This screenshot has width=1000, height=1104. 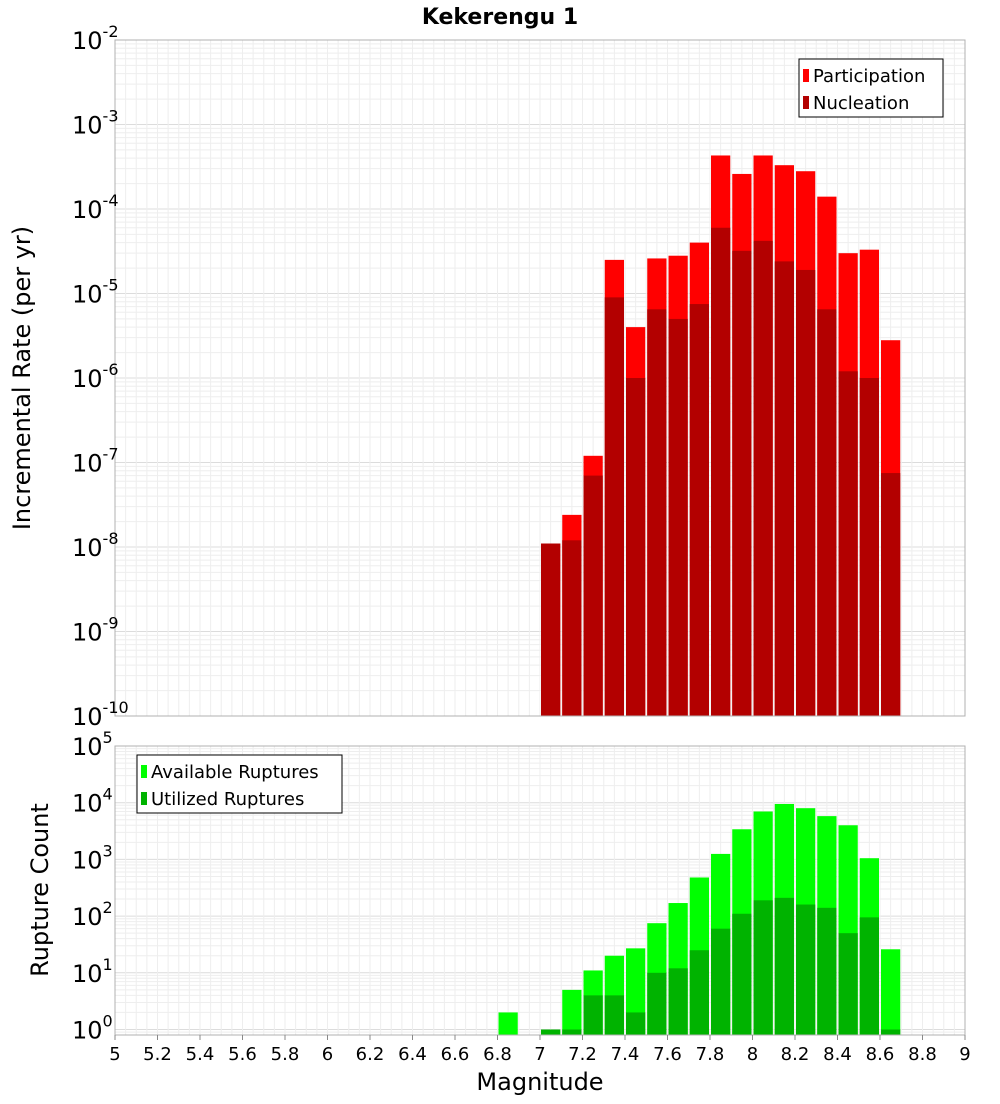 What do you see at coordinates (95, 292) in the screenshot?
I see `y-tick-label: 10⁻⁵` at bounding box center [95, 292].